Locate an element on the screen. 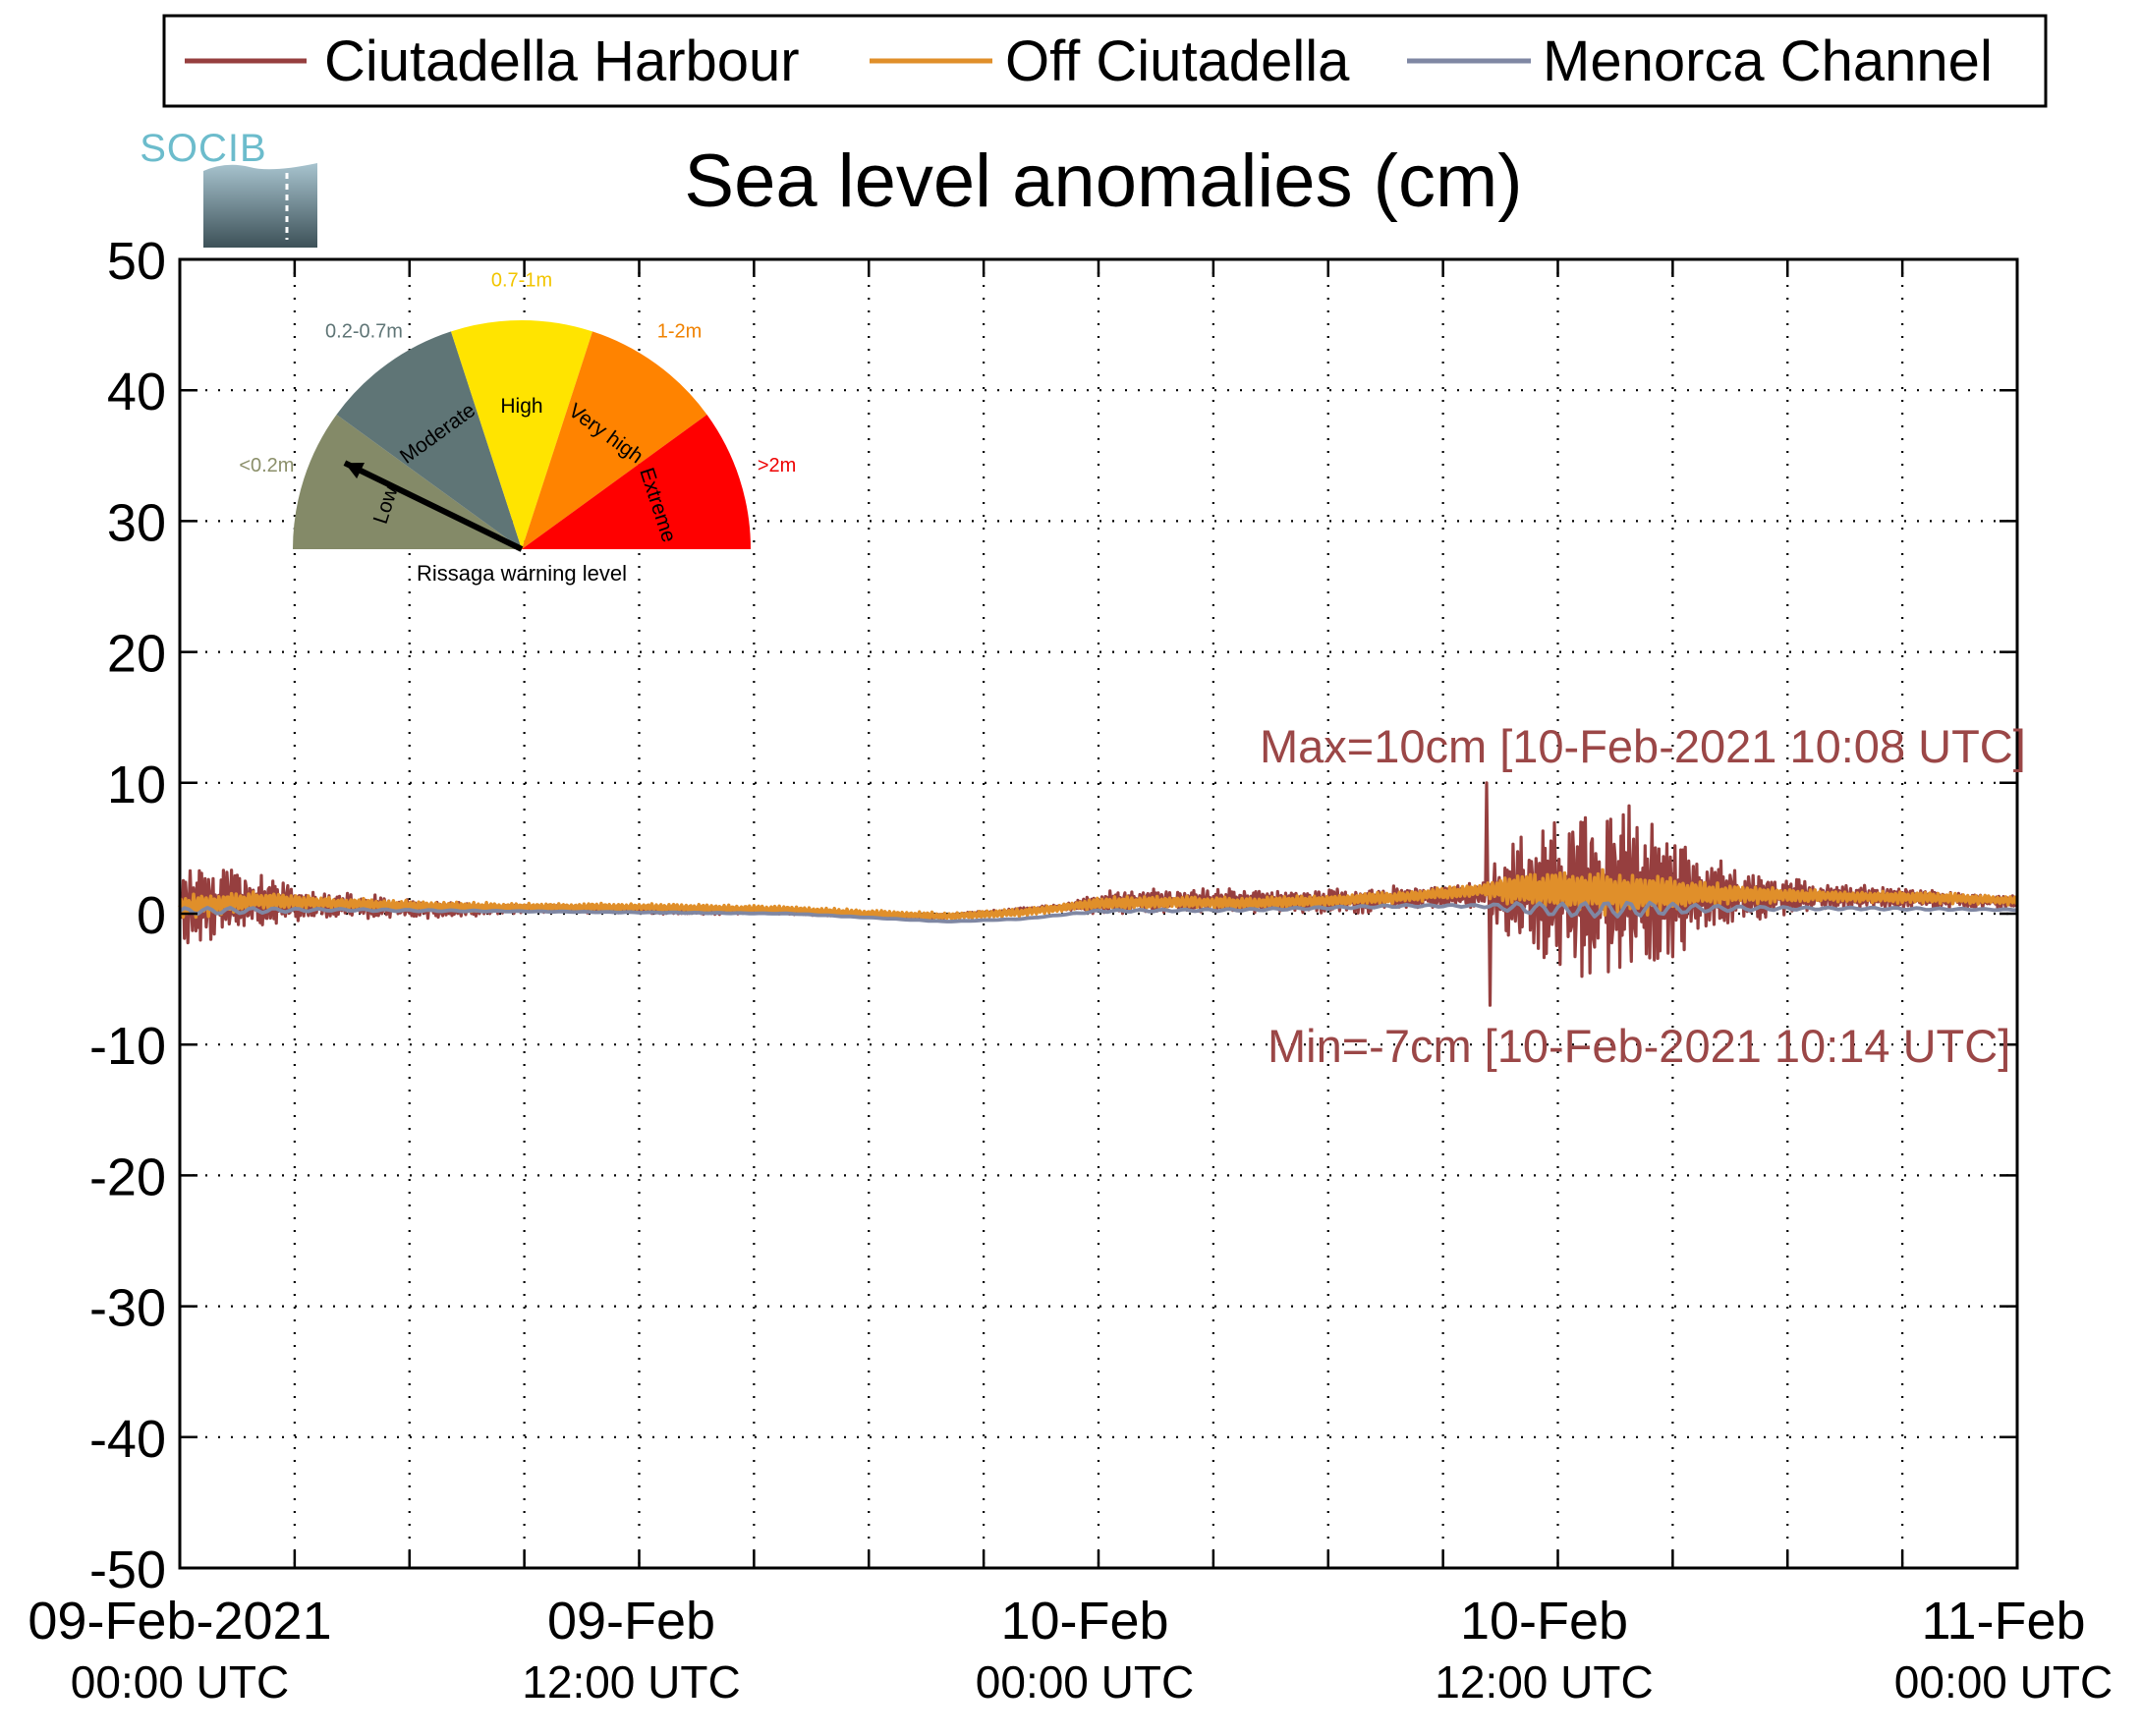  legend-label-harbour: Ciutadella Harbour is located at coordinates (562, 61).